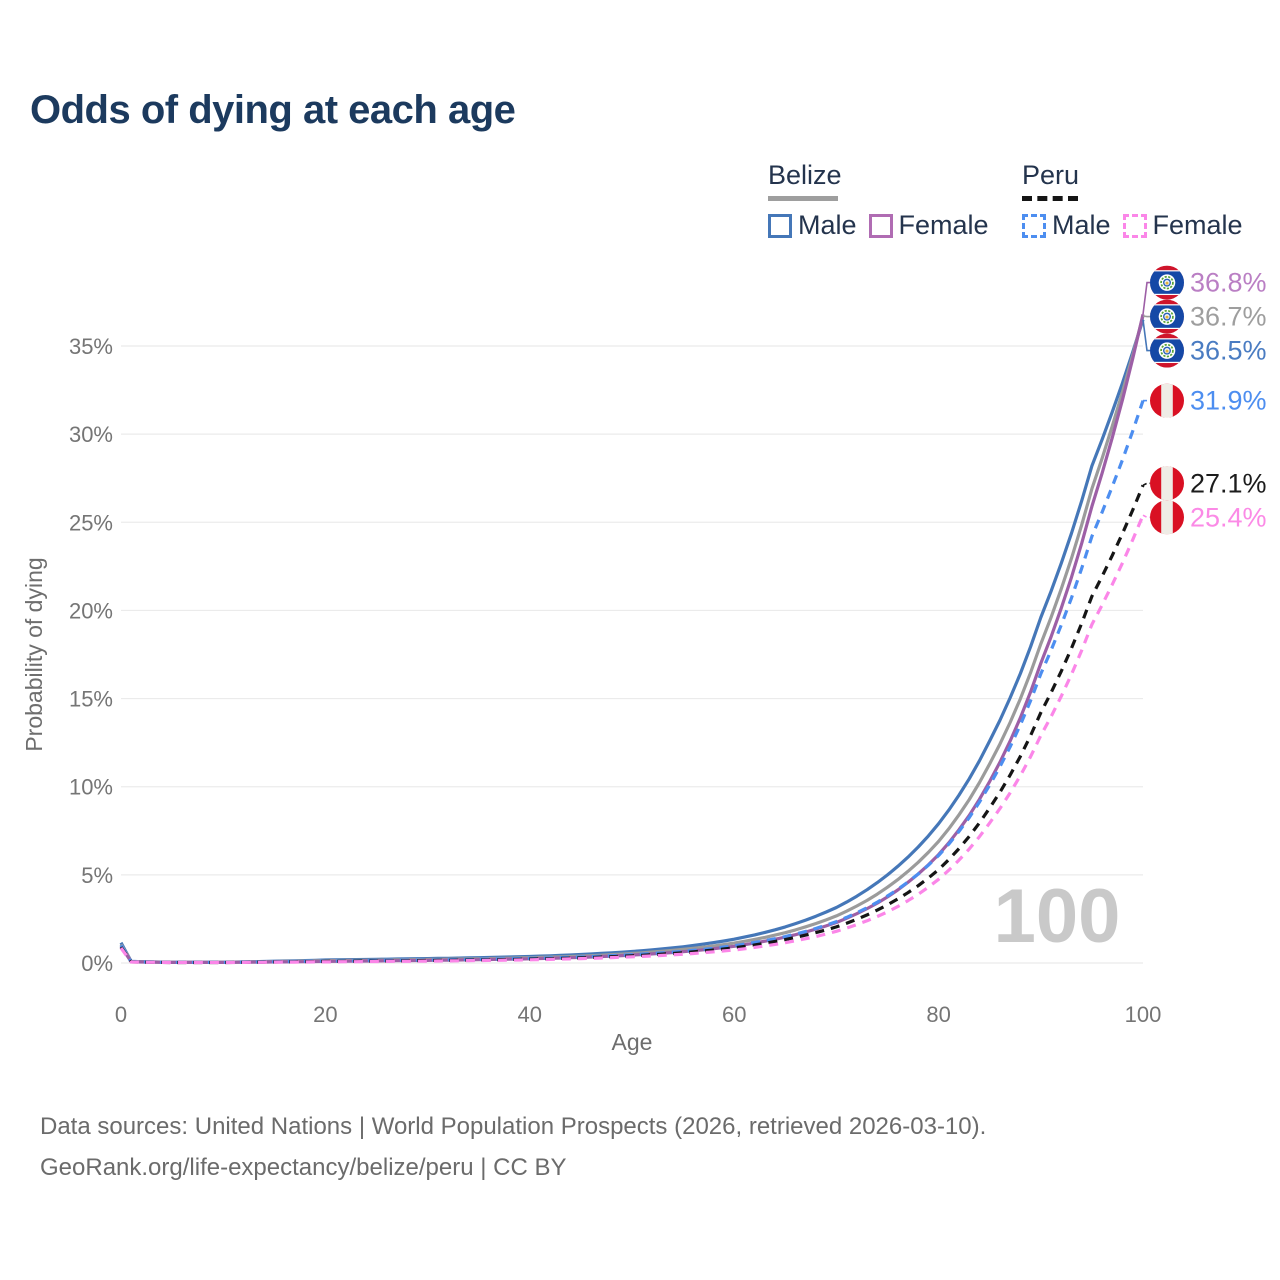 This screenshot has width=1280, height=1280. What do you see at coordinates (805, 175) in the screenshot?
I see `legend-country-belize: Belize` at bounding box center [805, 175].